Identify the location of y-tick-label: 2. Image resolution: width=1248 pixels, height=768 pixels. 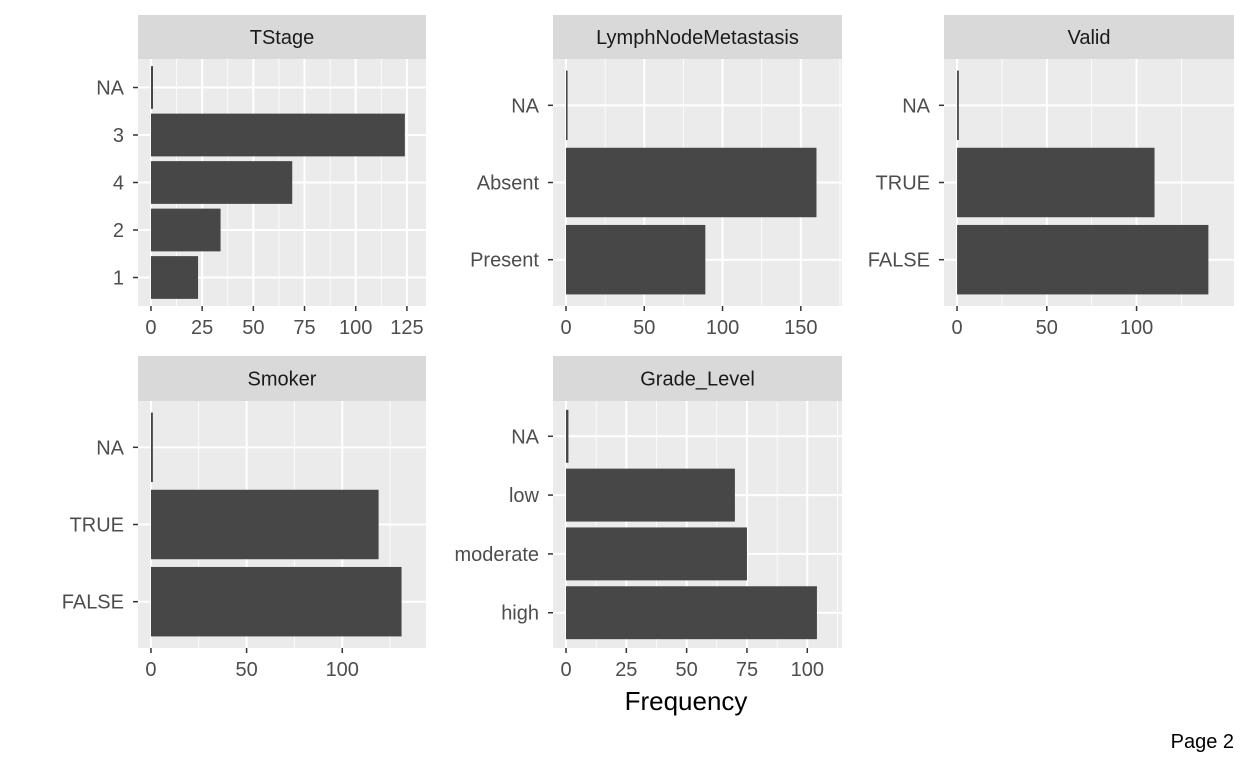
(118, 231).